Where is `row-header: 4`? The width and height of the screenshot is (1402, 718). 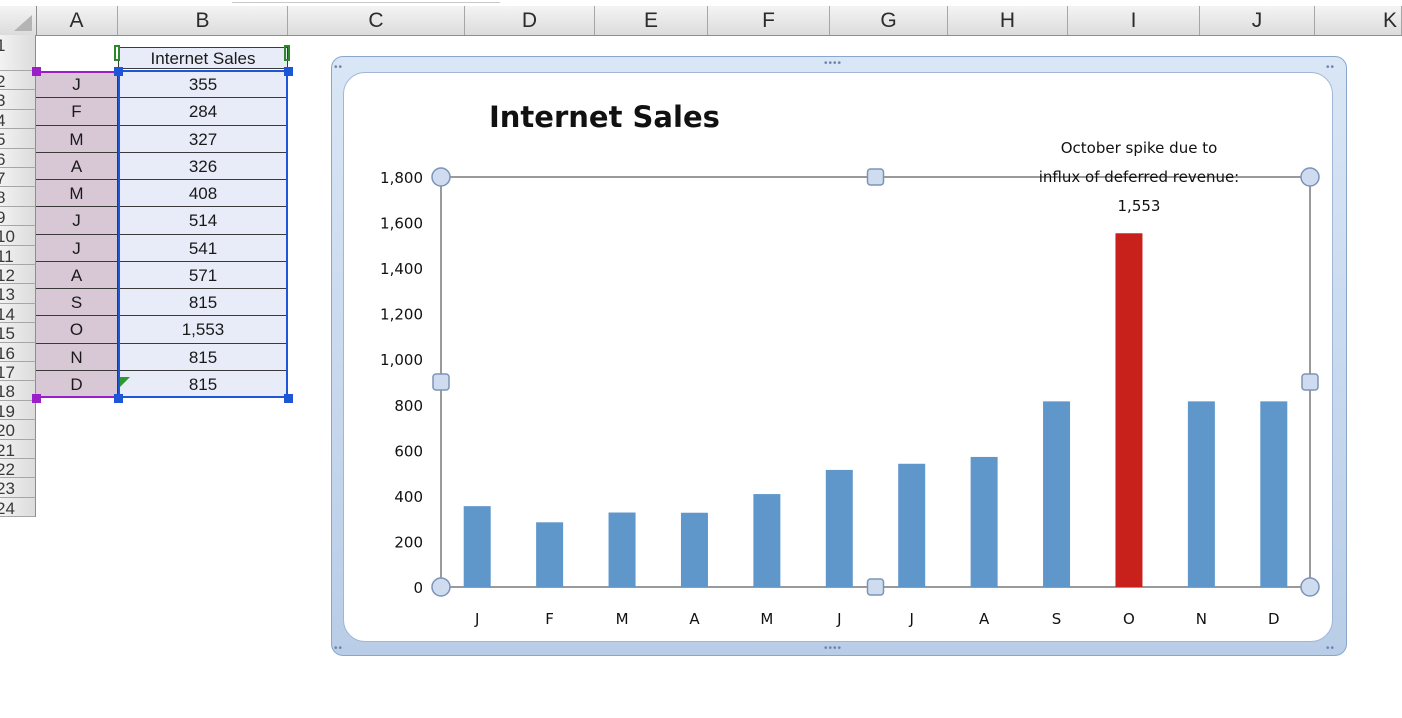
row-header: 4 is located at coordinates (18, 119).